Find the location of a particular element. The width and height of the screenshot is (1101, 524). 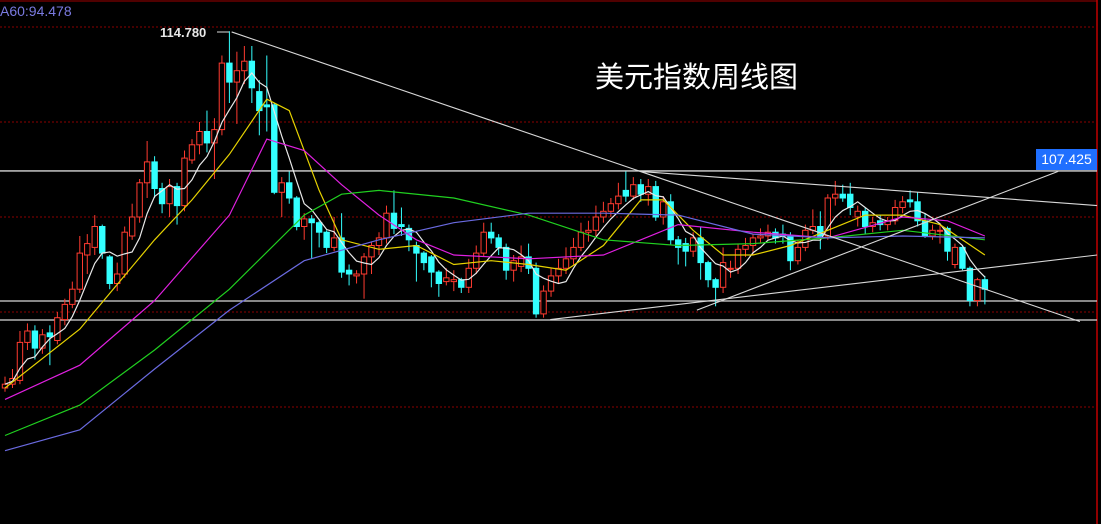

chart-title: 美元指数周线图 is located at coordinates (697, 77).